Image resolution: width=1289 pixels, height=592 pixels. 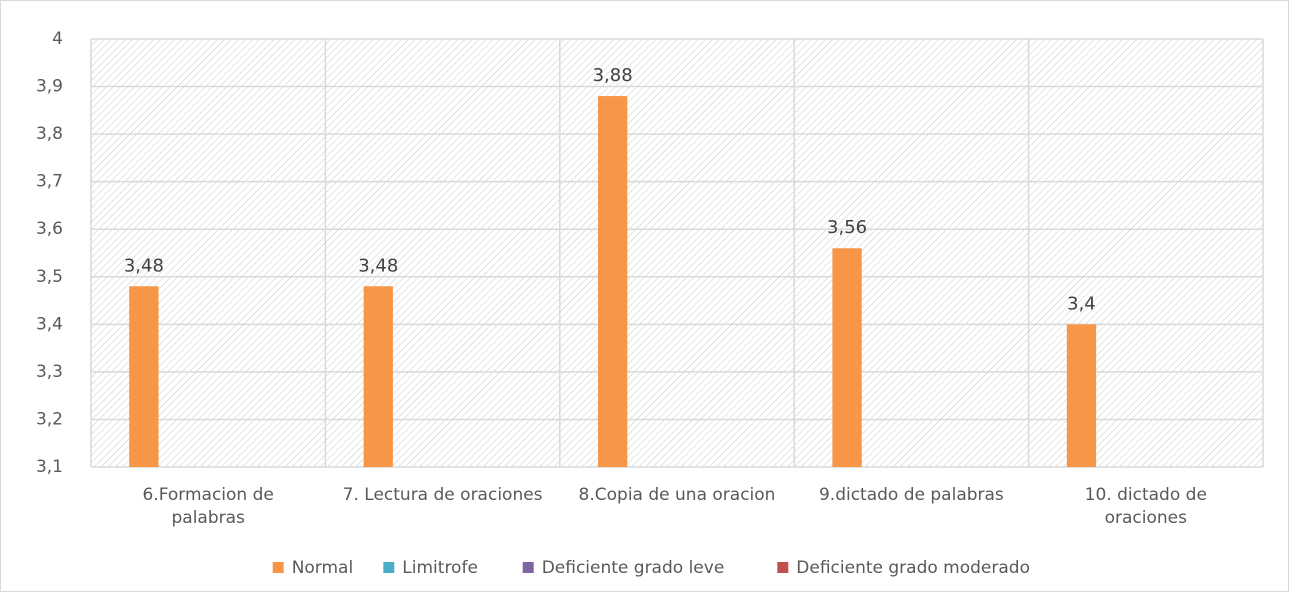 I want to click on data-label: 3,56, so click(x=847, y=227).